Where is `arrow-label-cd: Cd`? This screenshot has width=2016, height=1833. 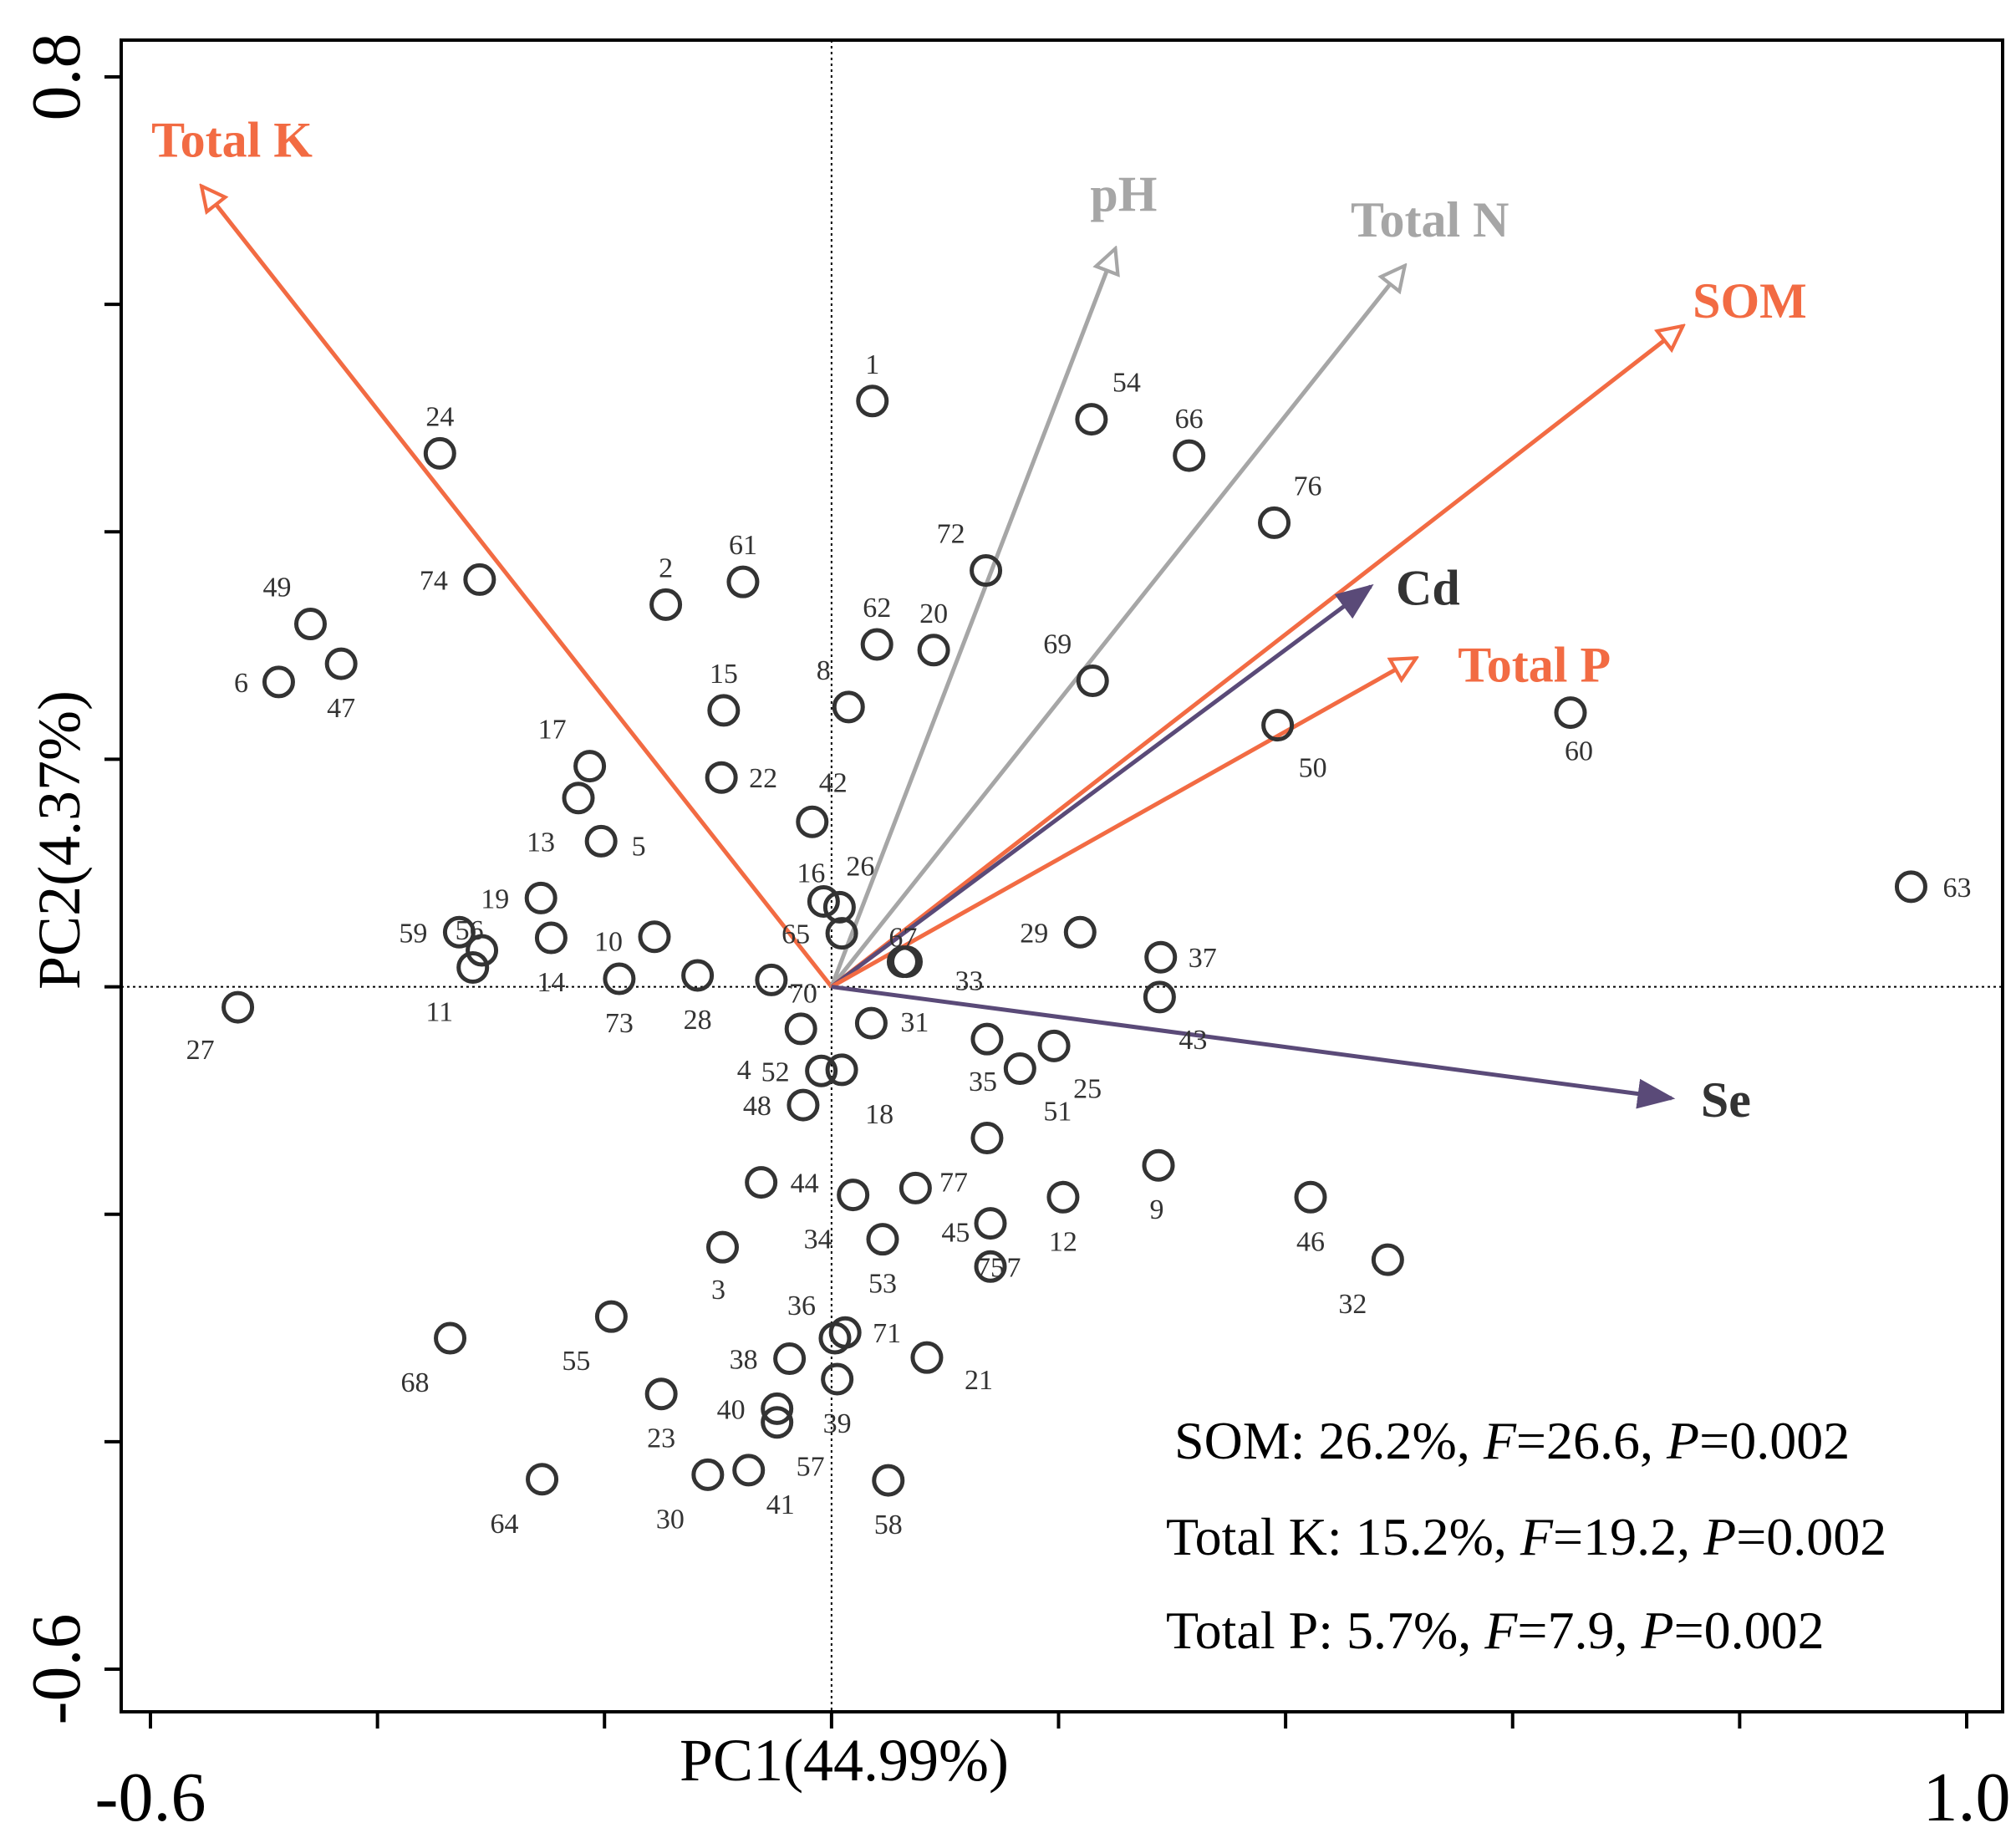 arrow-label-cd: Cd is located at coordinates (1428, 588).